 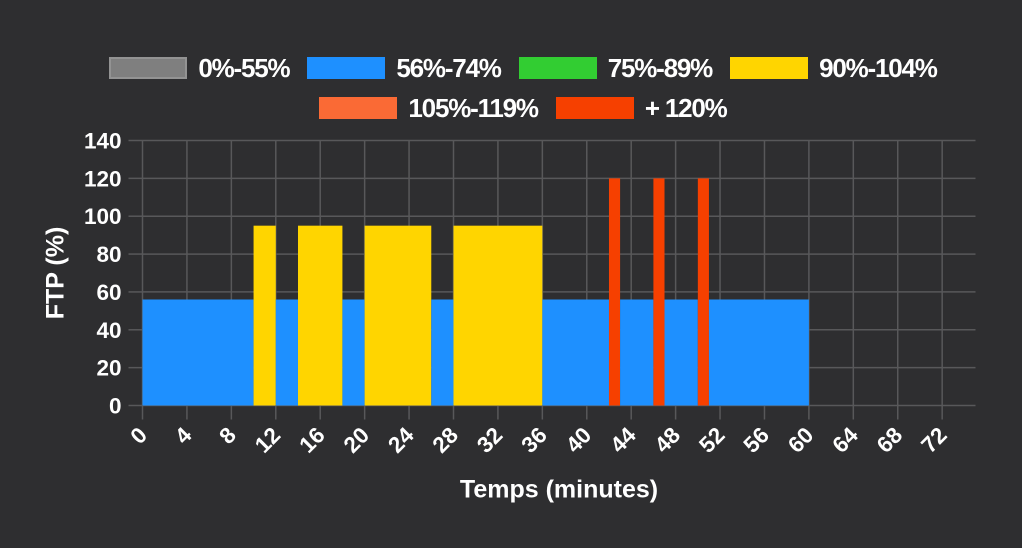 I want to click on legend-row-2: 105%-119% + 120%, so click(x=523, y=108).